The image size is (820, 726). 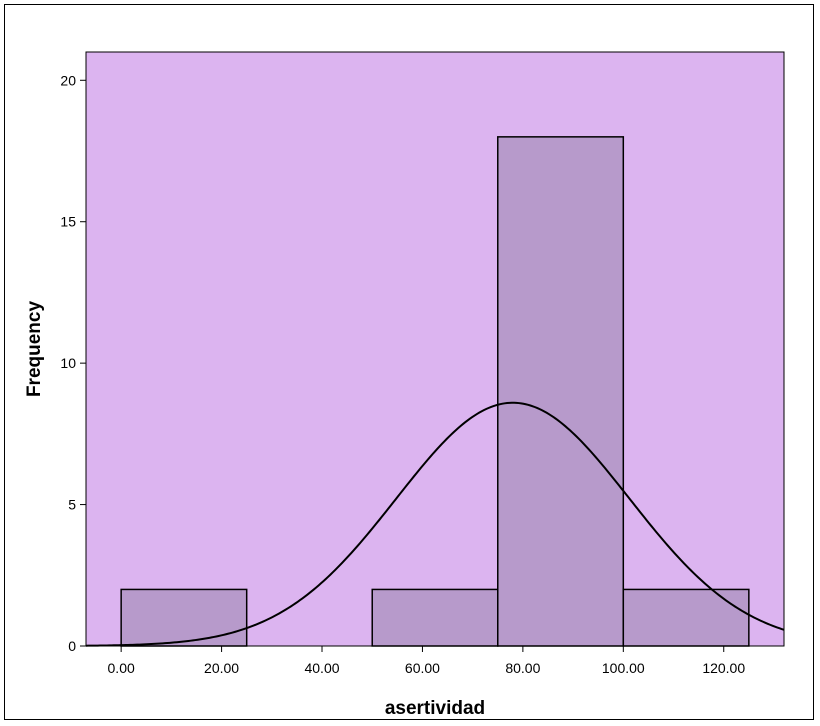 I want to click on y-tick-label: 15, so click(x=68, y=222).